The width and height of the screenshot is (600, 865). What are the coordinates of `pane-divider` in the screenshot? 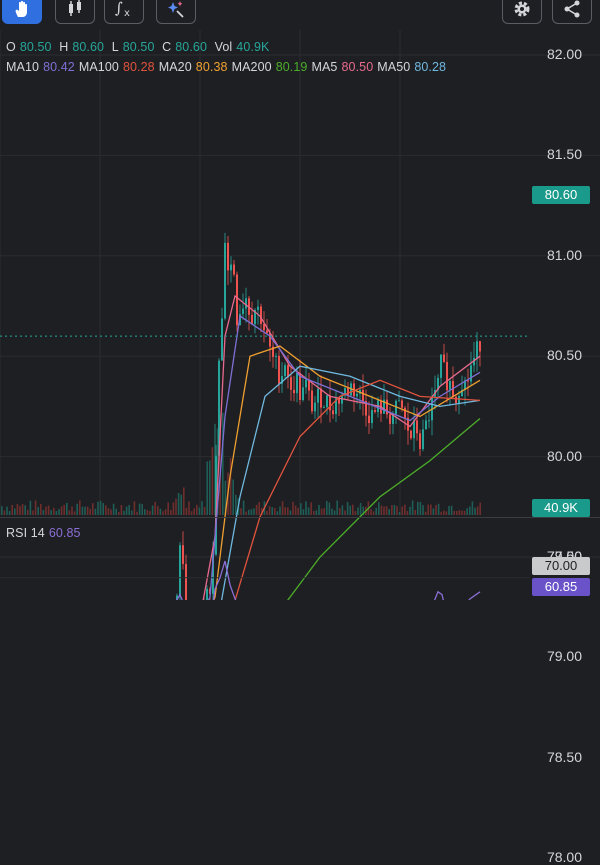 It's located at (300, 517).